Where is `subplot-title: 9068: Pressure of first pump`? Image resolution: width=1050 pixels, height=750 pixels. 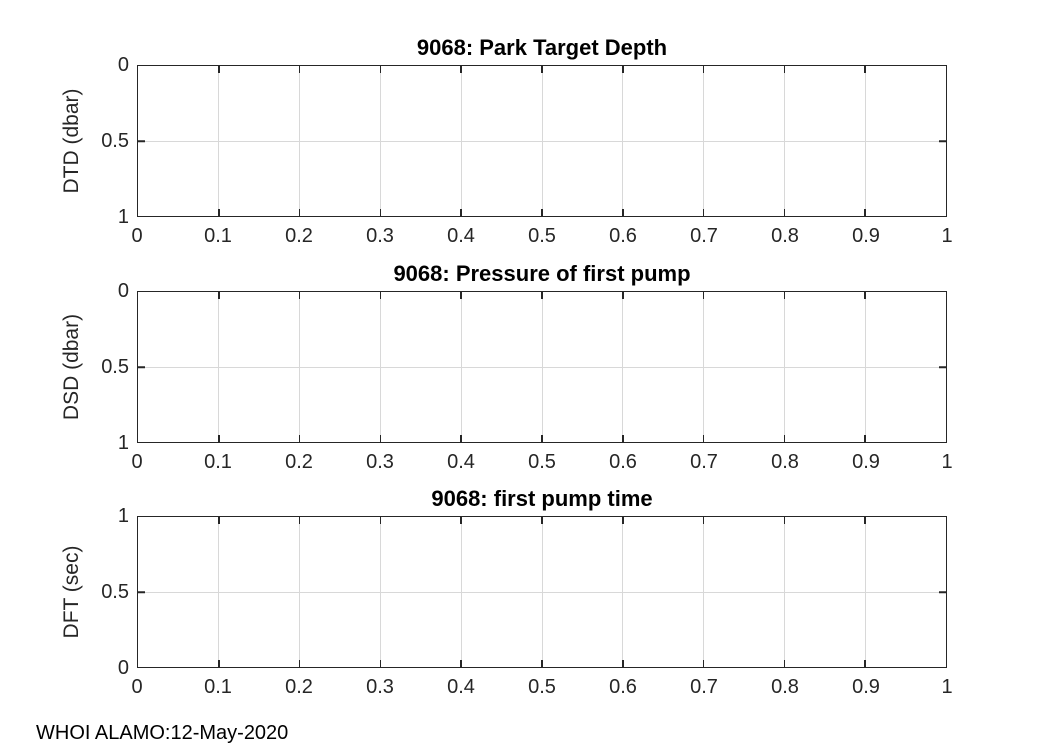
subplot-title: 9068: Pressure of first pump is located at coordinates (542, 273).